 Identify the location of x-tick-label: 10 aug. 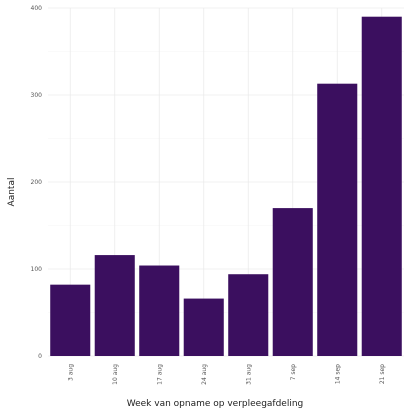
(115, 374).